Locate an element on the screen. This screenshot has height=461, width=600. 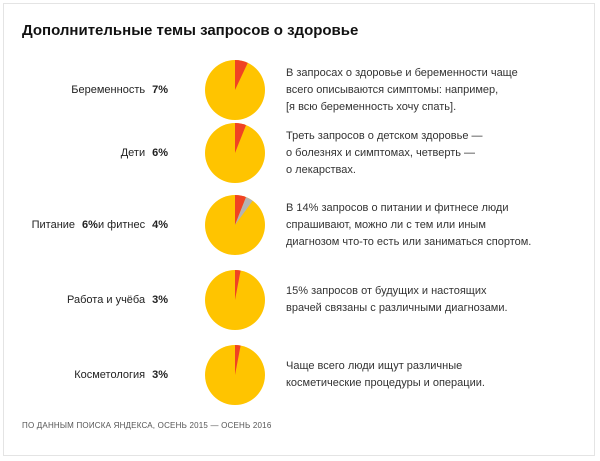
description-line: о лекарствах. is located at coordinates (321, 169).